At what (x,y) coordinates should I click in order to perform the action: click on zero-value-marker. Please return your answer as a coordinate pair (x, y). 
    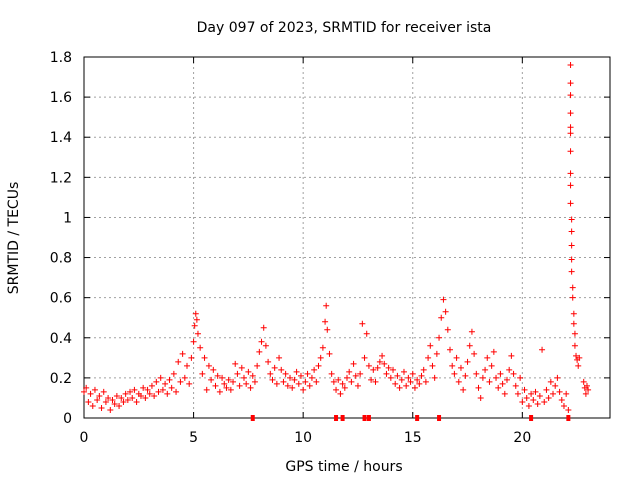
    Looking at the image, I should click on (439, 418).